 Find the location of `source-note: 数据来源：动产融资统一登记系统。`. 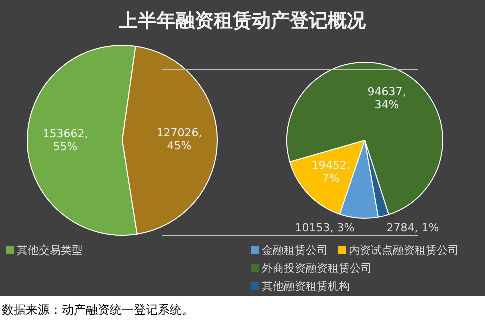

source-note: 数据来源：动产融资统一登记系统。 is located at coordinates (98, 310).